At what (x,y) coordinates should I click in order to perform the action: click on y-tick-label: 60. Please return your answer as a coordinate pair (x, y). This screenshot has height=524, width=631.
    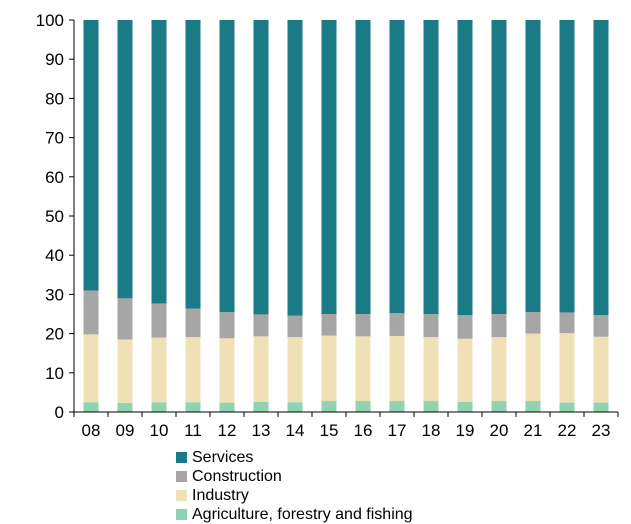
    Looking at the image, I should click on (54, 177).